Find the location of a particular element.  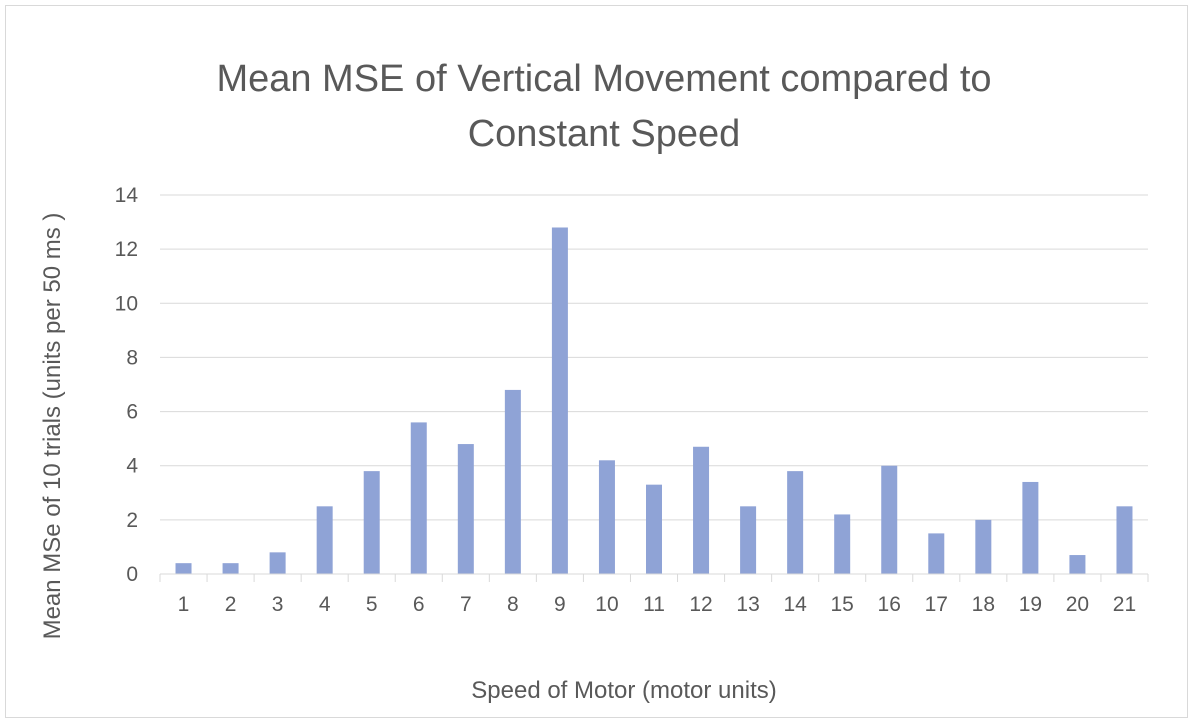

x-tick-label: 5 is located at coordinates (372, 604).